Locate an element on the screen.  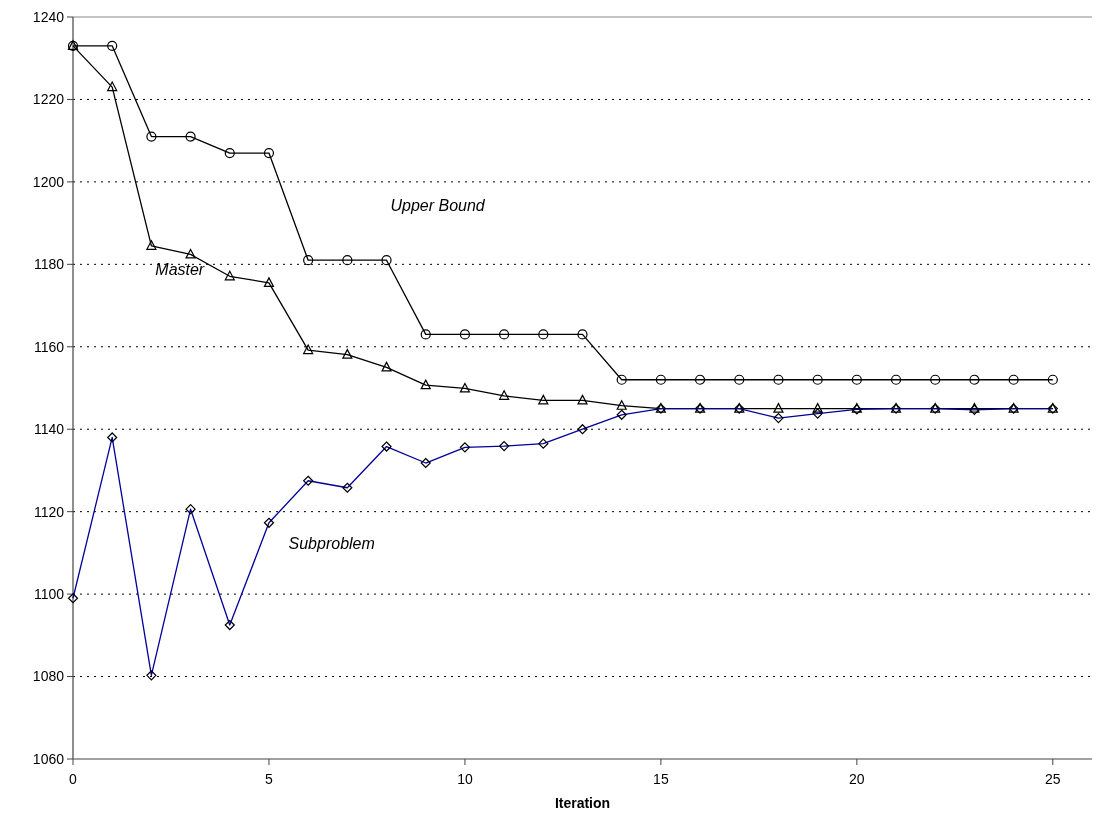
text: Upper Bound is located at coordinates (438, 205).